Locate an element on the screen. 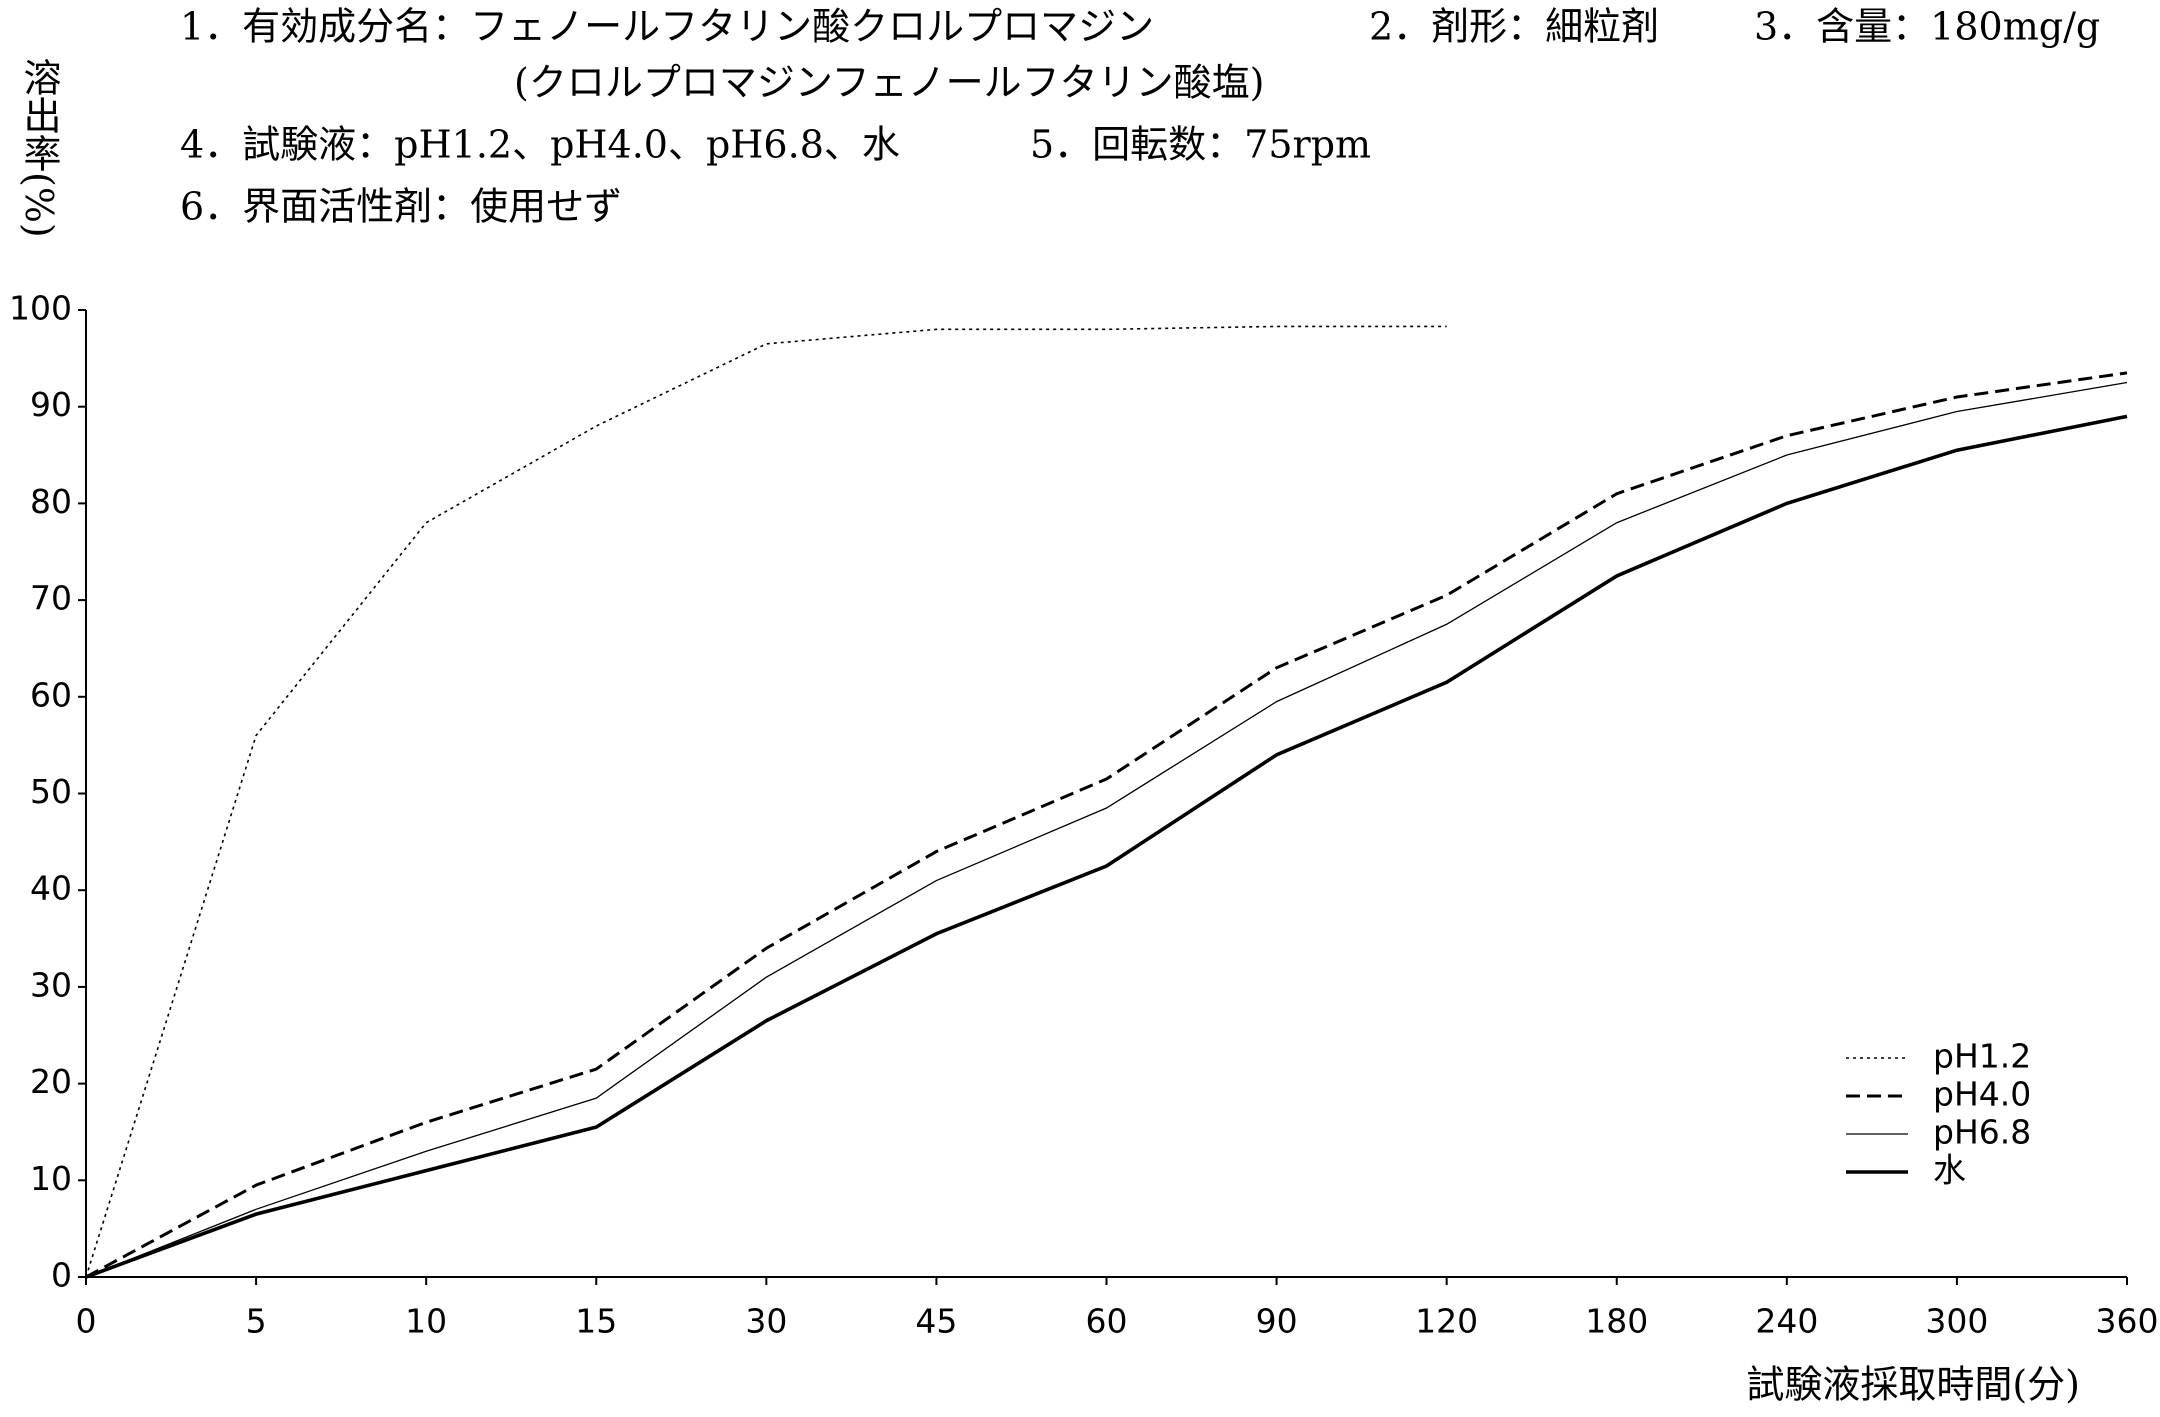 Image resolution: width=2160 pixels, height=1417 pixels. y-tick-label: 10 is located at coordinates (51, 1178).